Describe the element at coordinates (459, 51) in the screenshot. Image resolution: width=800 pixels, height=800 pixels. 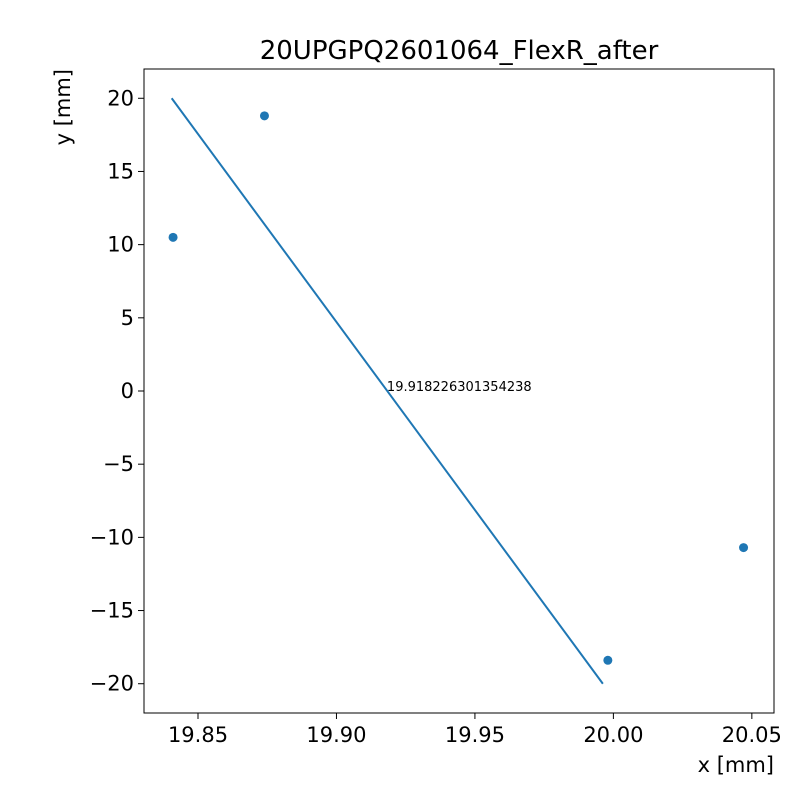
I see `chart-title: 20UPGPQ2601064_FlexR_after` at that location.